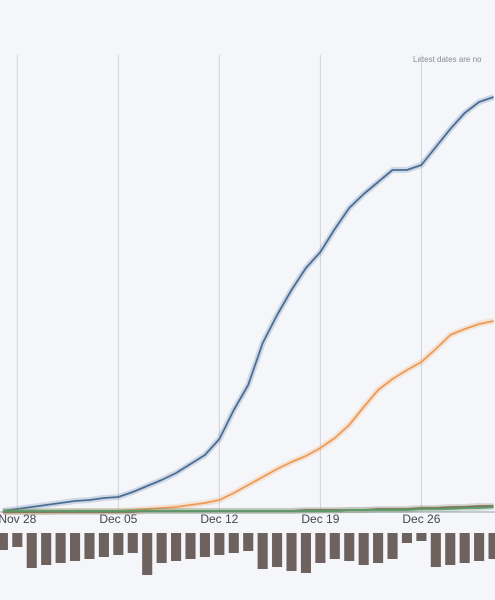 The width and height of the screenshot is (495, 600). Describe the element at coordinates (18, 519) in the screenshot. I see `x-tick-label: Nov 28` at that location.